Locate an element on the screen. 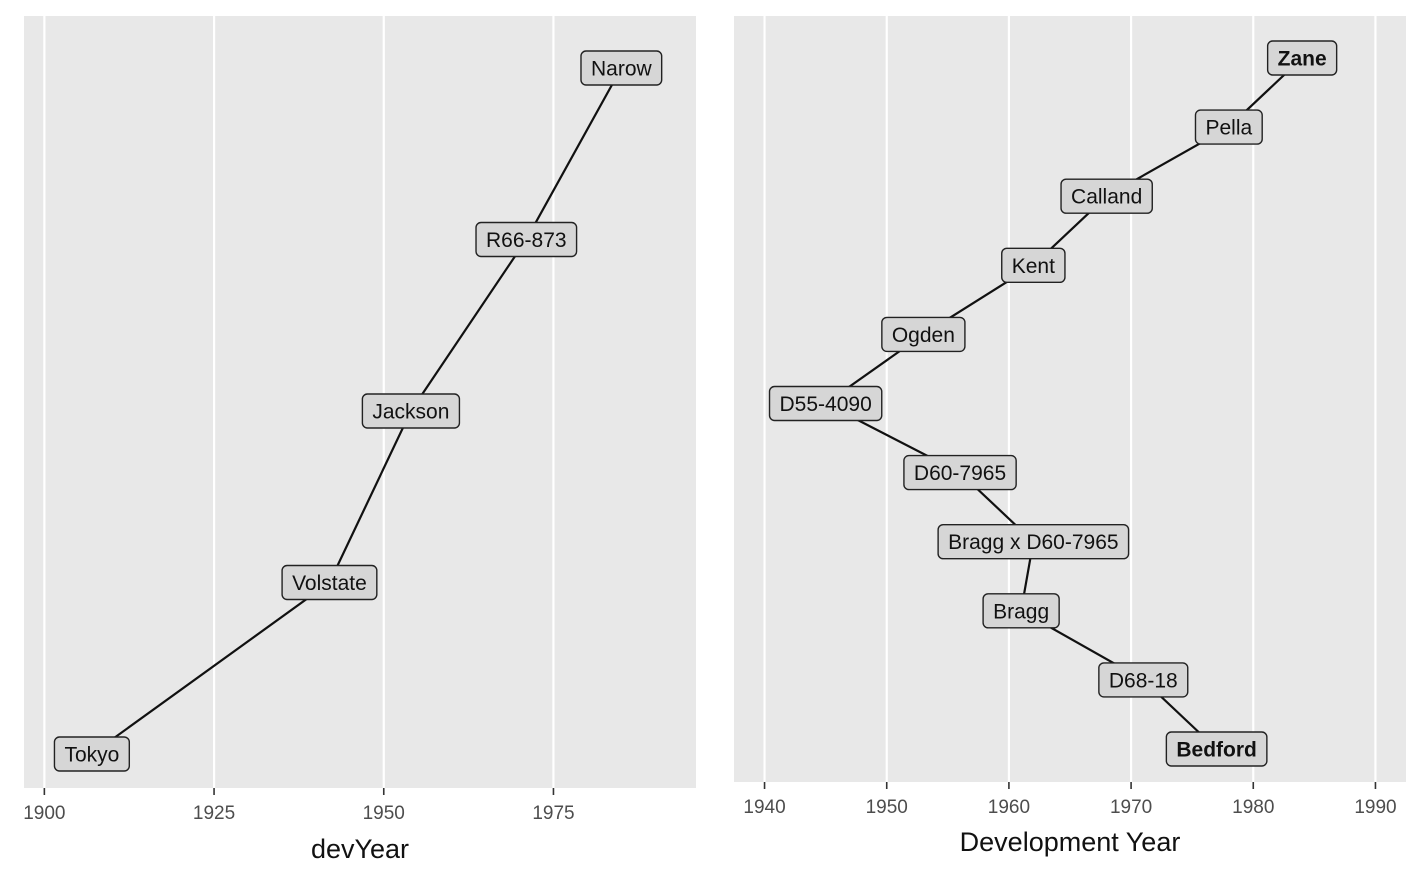 This screenshot has width=1422, height=873. x-axis-title: Development Year is located at coordinates (1070, 842).